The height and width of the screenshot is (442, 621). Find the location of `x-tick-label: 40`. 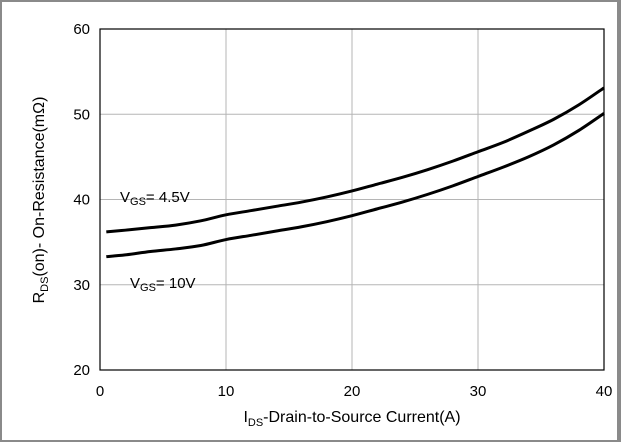

x-tick-label: 40 is located at coordinates (604, 391).